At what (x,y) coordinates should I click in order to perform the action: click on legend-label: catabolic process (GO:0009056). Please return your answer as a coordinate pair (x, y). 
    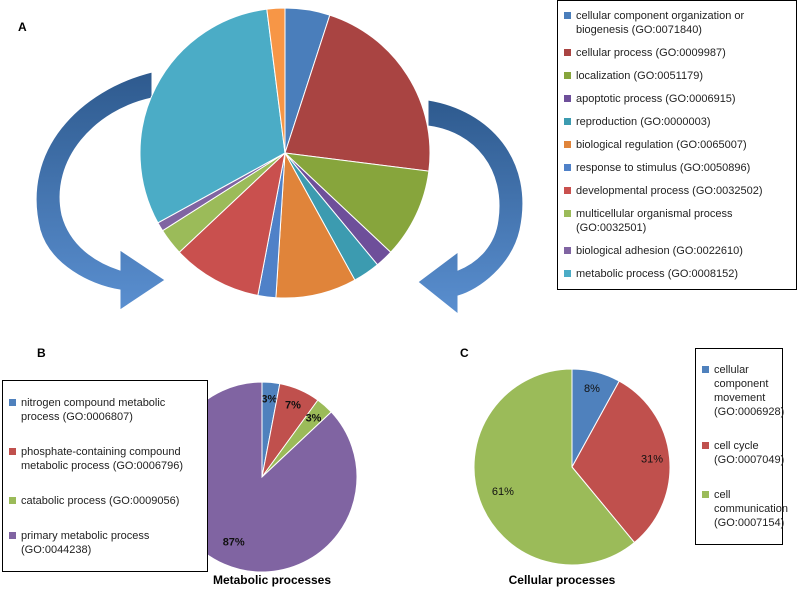
    Looking at the image, I should click on (100, 500).